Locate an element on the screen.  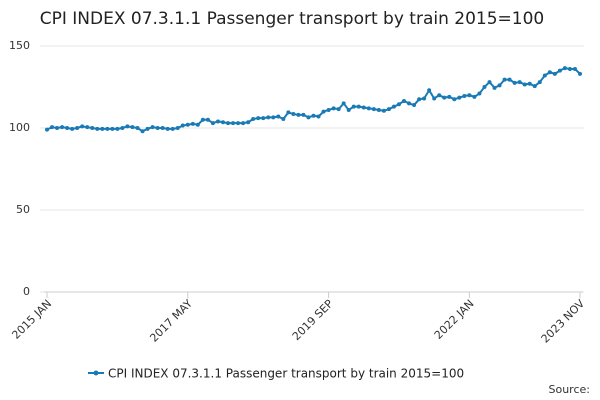
x-tick-label: 2019 SEP is located at coordinates (313, 320).